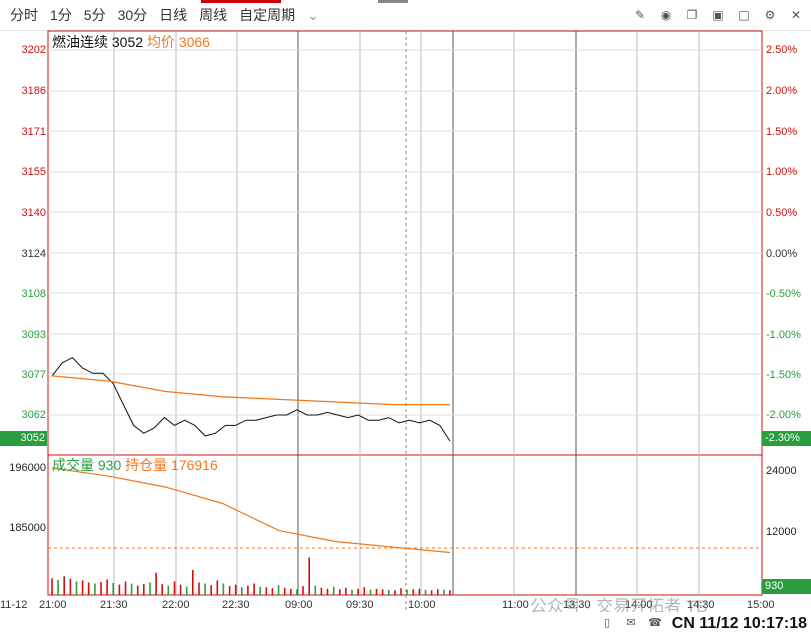 The height and width of the screenshot is (635, 811). Describe the element at coordinates (33, 294) in the screenshot. I see `price-tick-label: 3108` at that location.